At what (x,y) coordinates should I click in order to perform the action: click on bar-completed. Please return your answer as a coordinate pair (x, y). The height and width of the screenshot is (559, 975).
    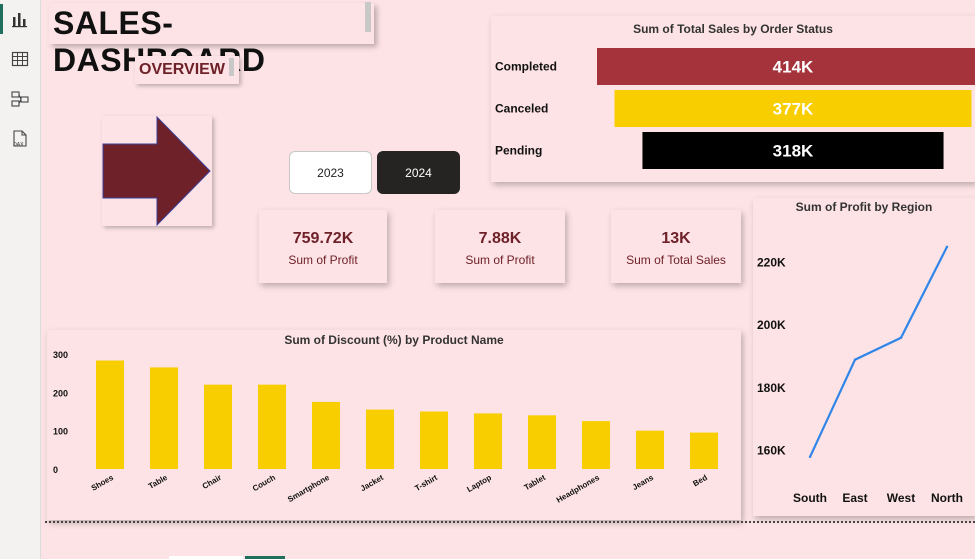
    Looking at the image, I should click on (786, 66).